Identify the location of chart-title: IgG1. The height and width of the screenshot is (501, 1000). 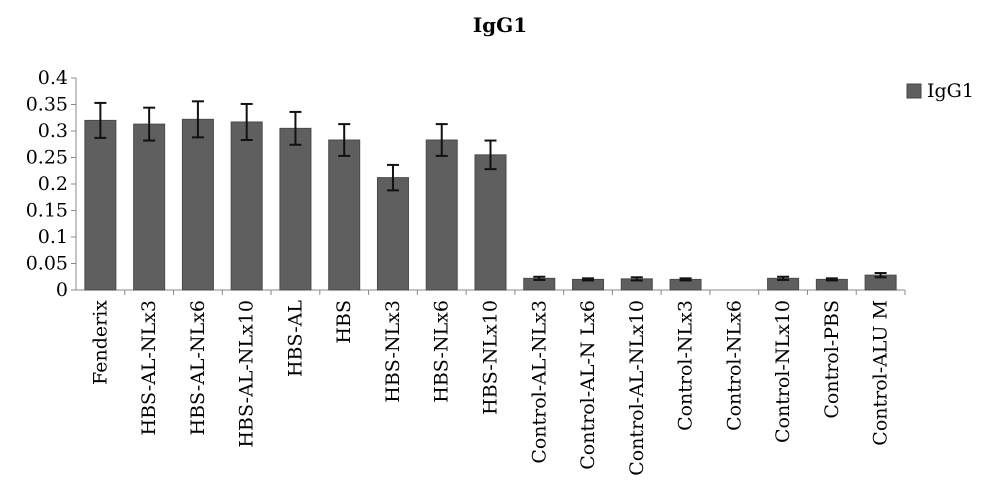
(500, 25).